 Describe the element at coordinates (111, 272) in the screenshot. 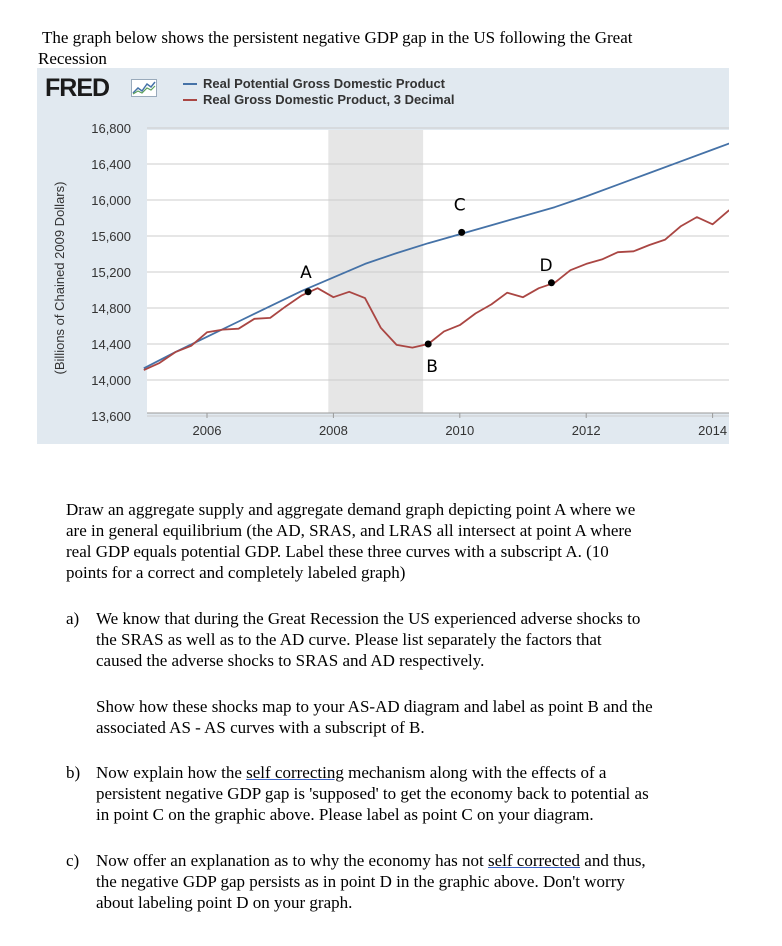

I see `y-tick-label: 15,200` at that location.